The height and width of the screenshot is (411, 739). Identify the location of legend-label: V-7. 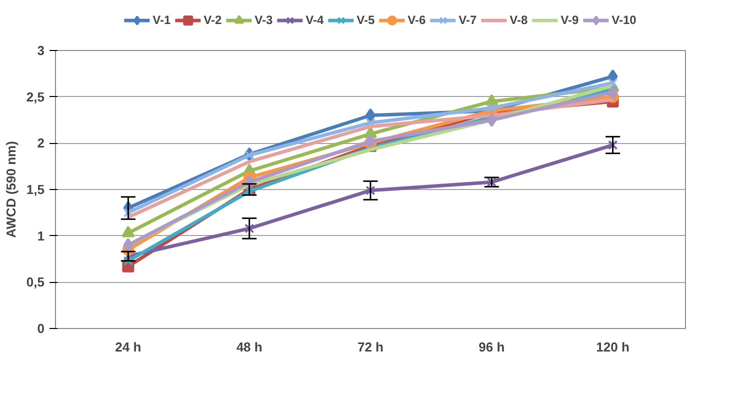
(468, 20).